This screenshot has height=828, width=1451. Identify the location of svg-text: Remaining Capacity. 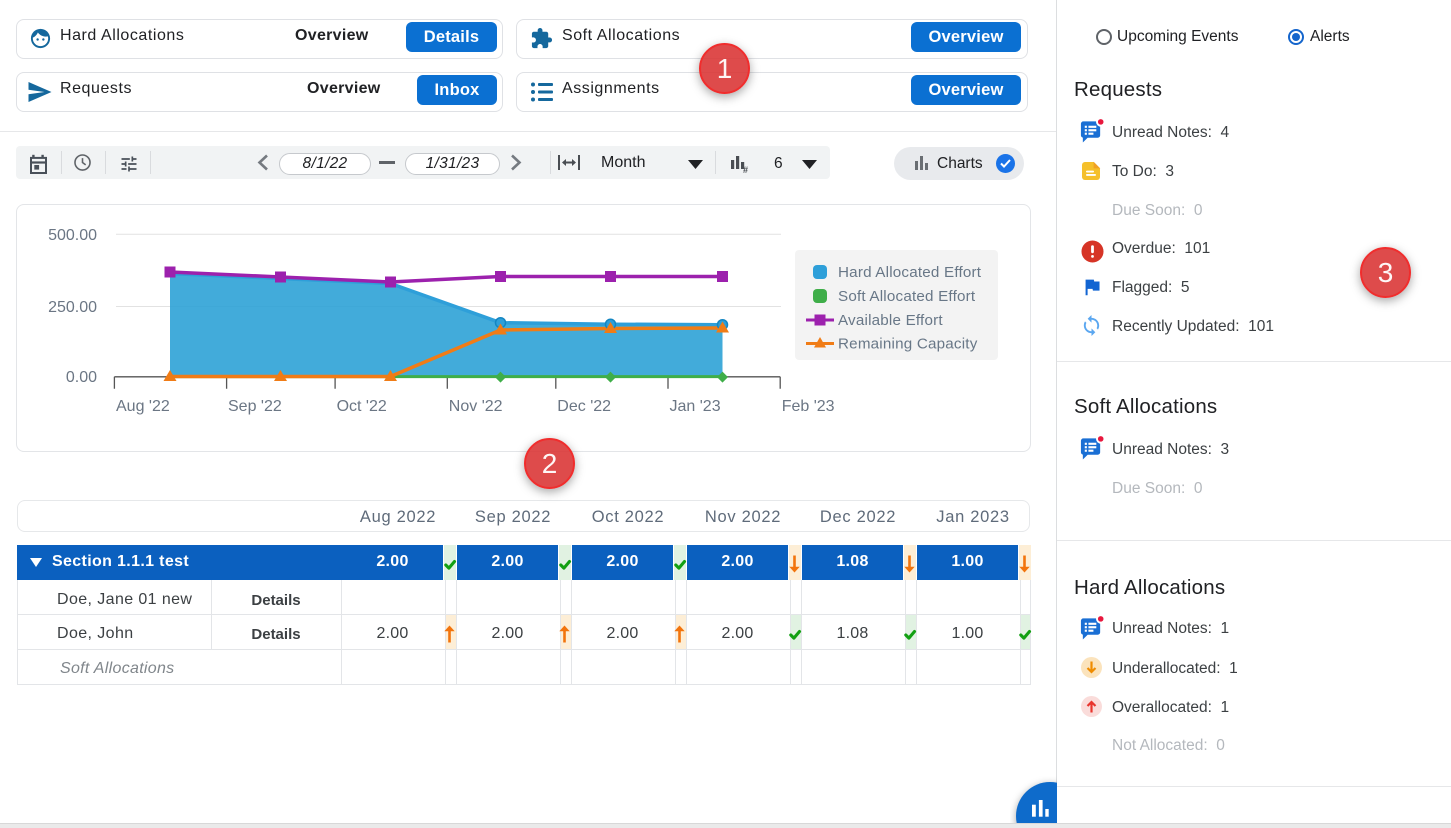
(908, 344).